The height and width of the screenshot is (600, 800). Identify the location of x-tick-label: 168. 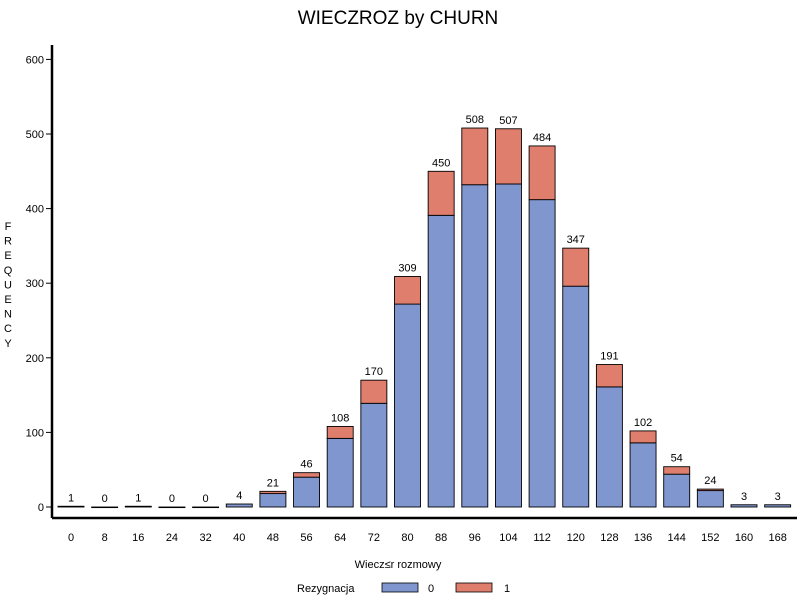
(777, 538).